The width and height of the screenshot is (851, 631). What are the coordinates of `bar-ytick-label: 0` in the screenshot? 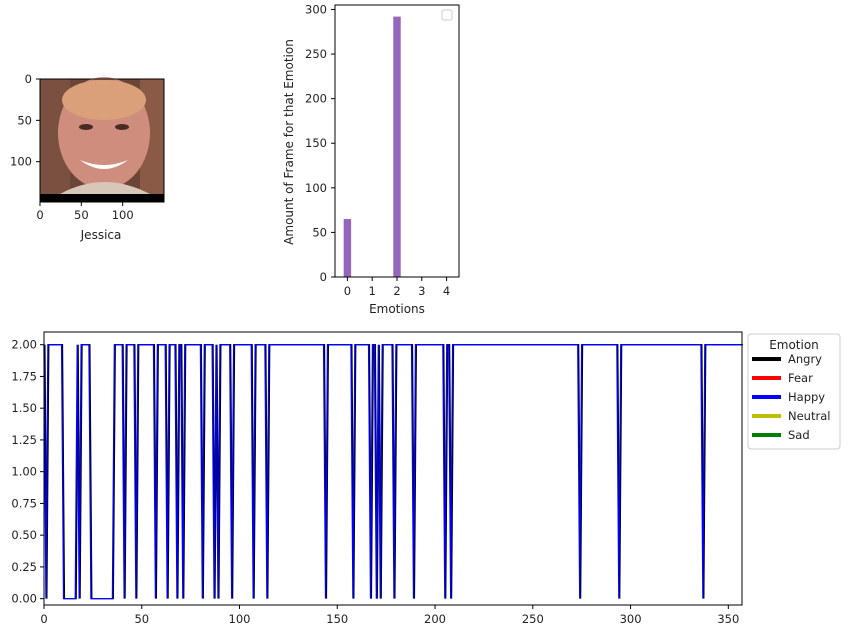 It's located at (323, 277).